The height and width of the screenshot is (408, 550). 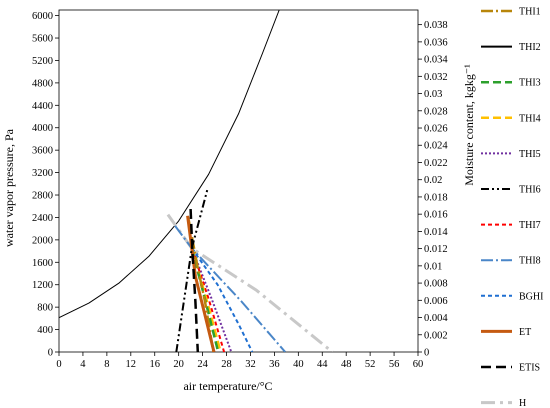 I want to click on y-tick-label: 3600, so click(x=42, y=151).